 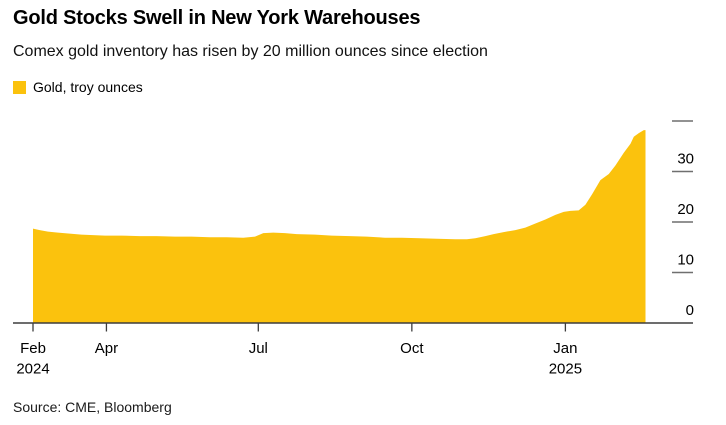 I want to click on x-tick-label: Oct, so click(x=412, y=348).